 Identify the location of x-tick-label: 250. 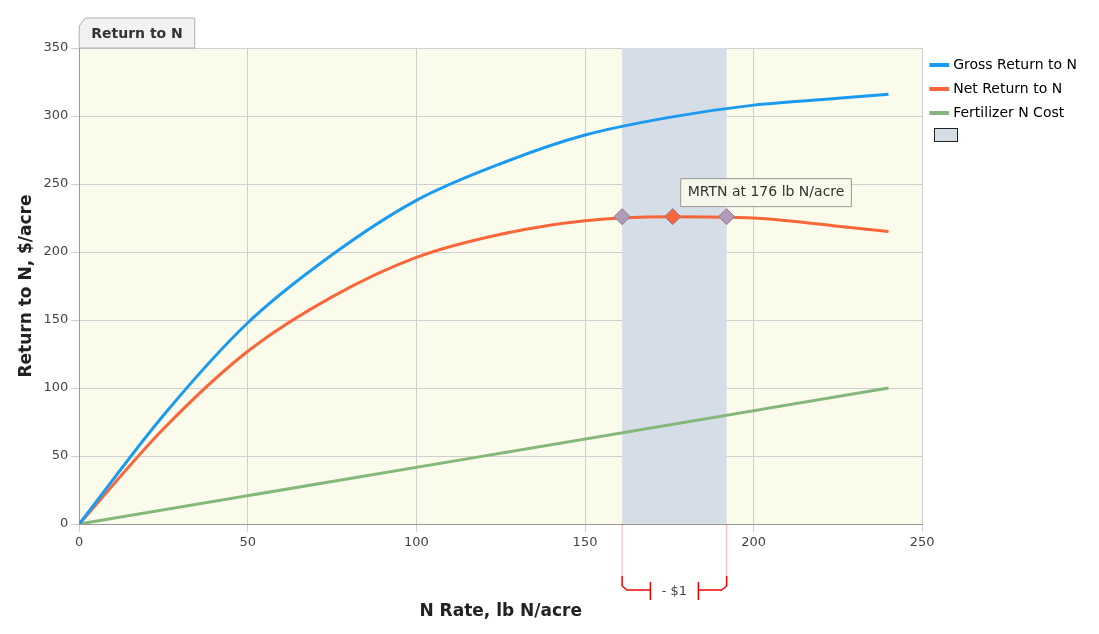
(922, 542).